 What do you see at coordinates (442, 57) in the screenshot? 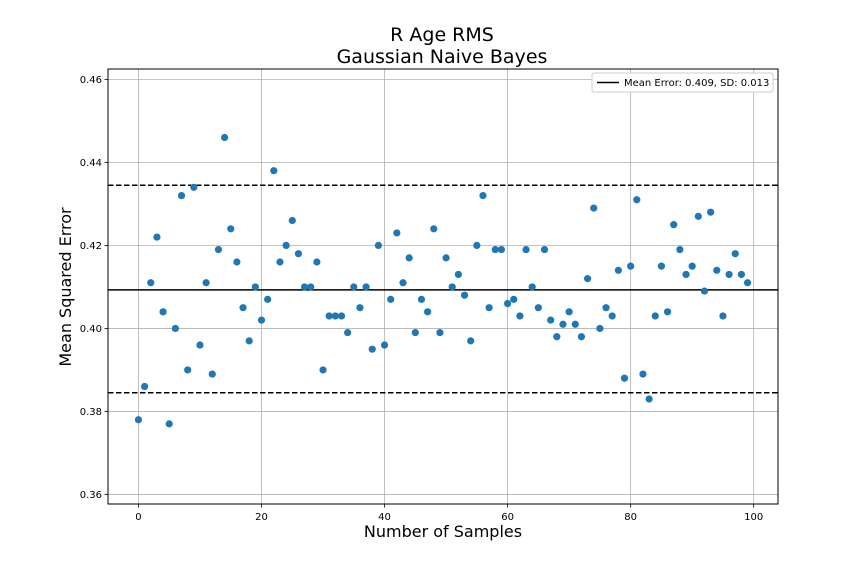
I see `chart-subtitle: Gaussian Naive Bayes` at bounding box center [442, 57].